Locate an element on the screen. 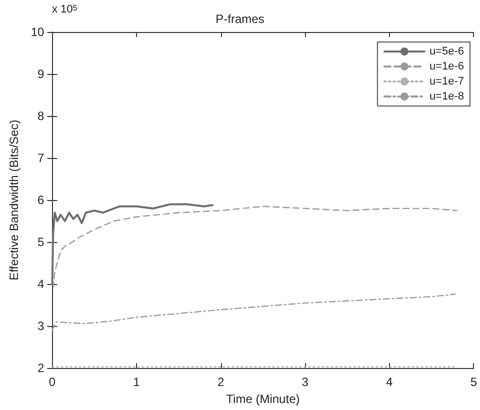 The height and width of the screenshot is (410, 480). legend-label: u=1e-6 is located at coordinates (446, 66).